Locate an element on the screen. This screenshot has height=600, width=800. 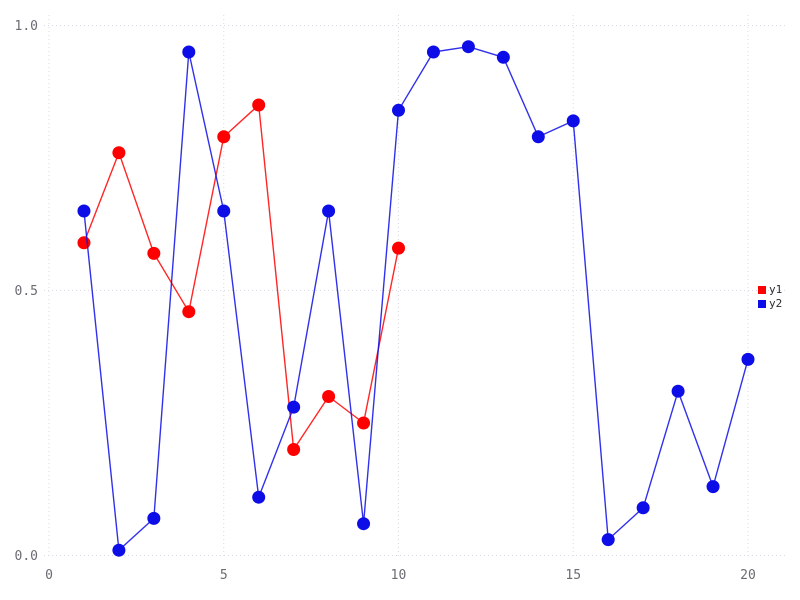
y-axis-tick-label: 0.5 is located at coordinates (26, 291).